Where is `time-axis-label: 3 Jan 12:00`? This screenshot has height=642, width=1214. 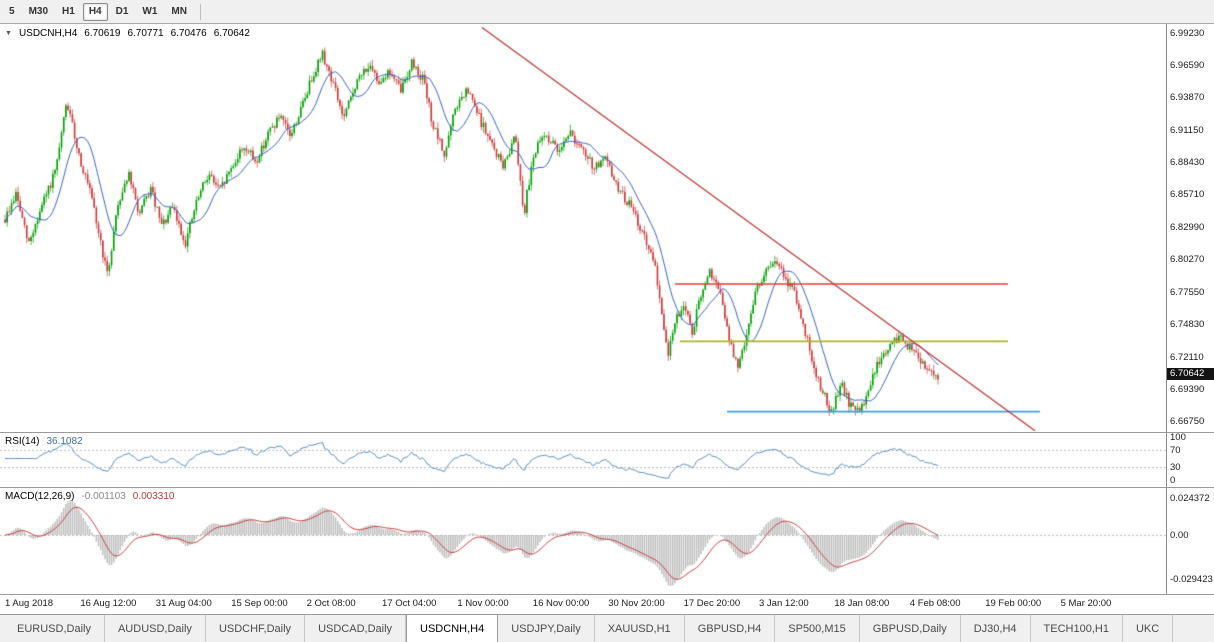
time-axis-label: 3 Jan 12:00 is located at coordinates (784, 603).